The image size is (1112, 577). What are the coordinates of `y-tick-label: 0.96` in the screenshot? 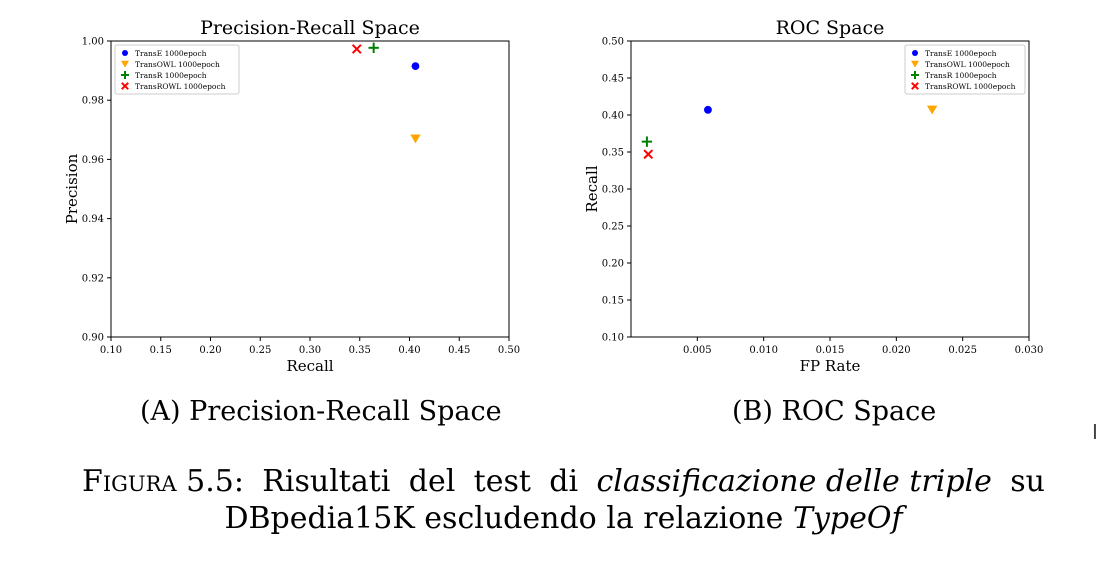 It's located at (93, 160).